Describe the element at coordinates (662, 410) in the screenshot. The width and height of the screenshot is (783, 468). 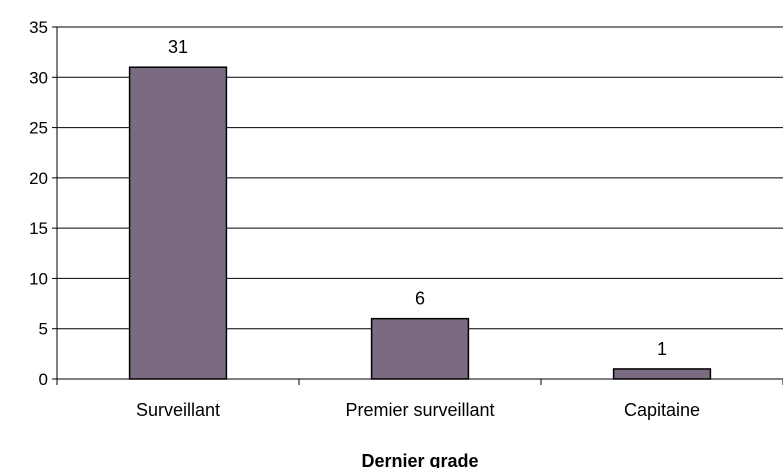
I see `category-label-capitaine: Capitaine` at that location.